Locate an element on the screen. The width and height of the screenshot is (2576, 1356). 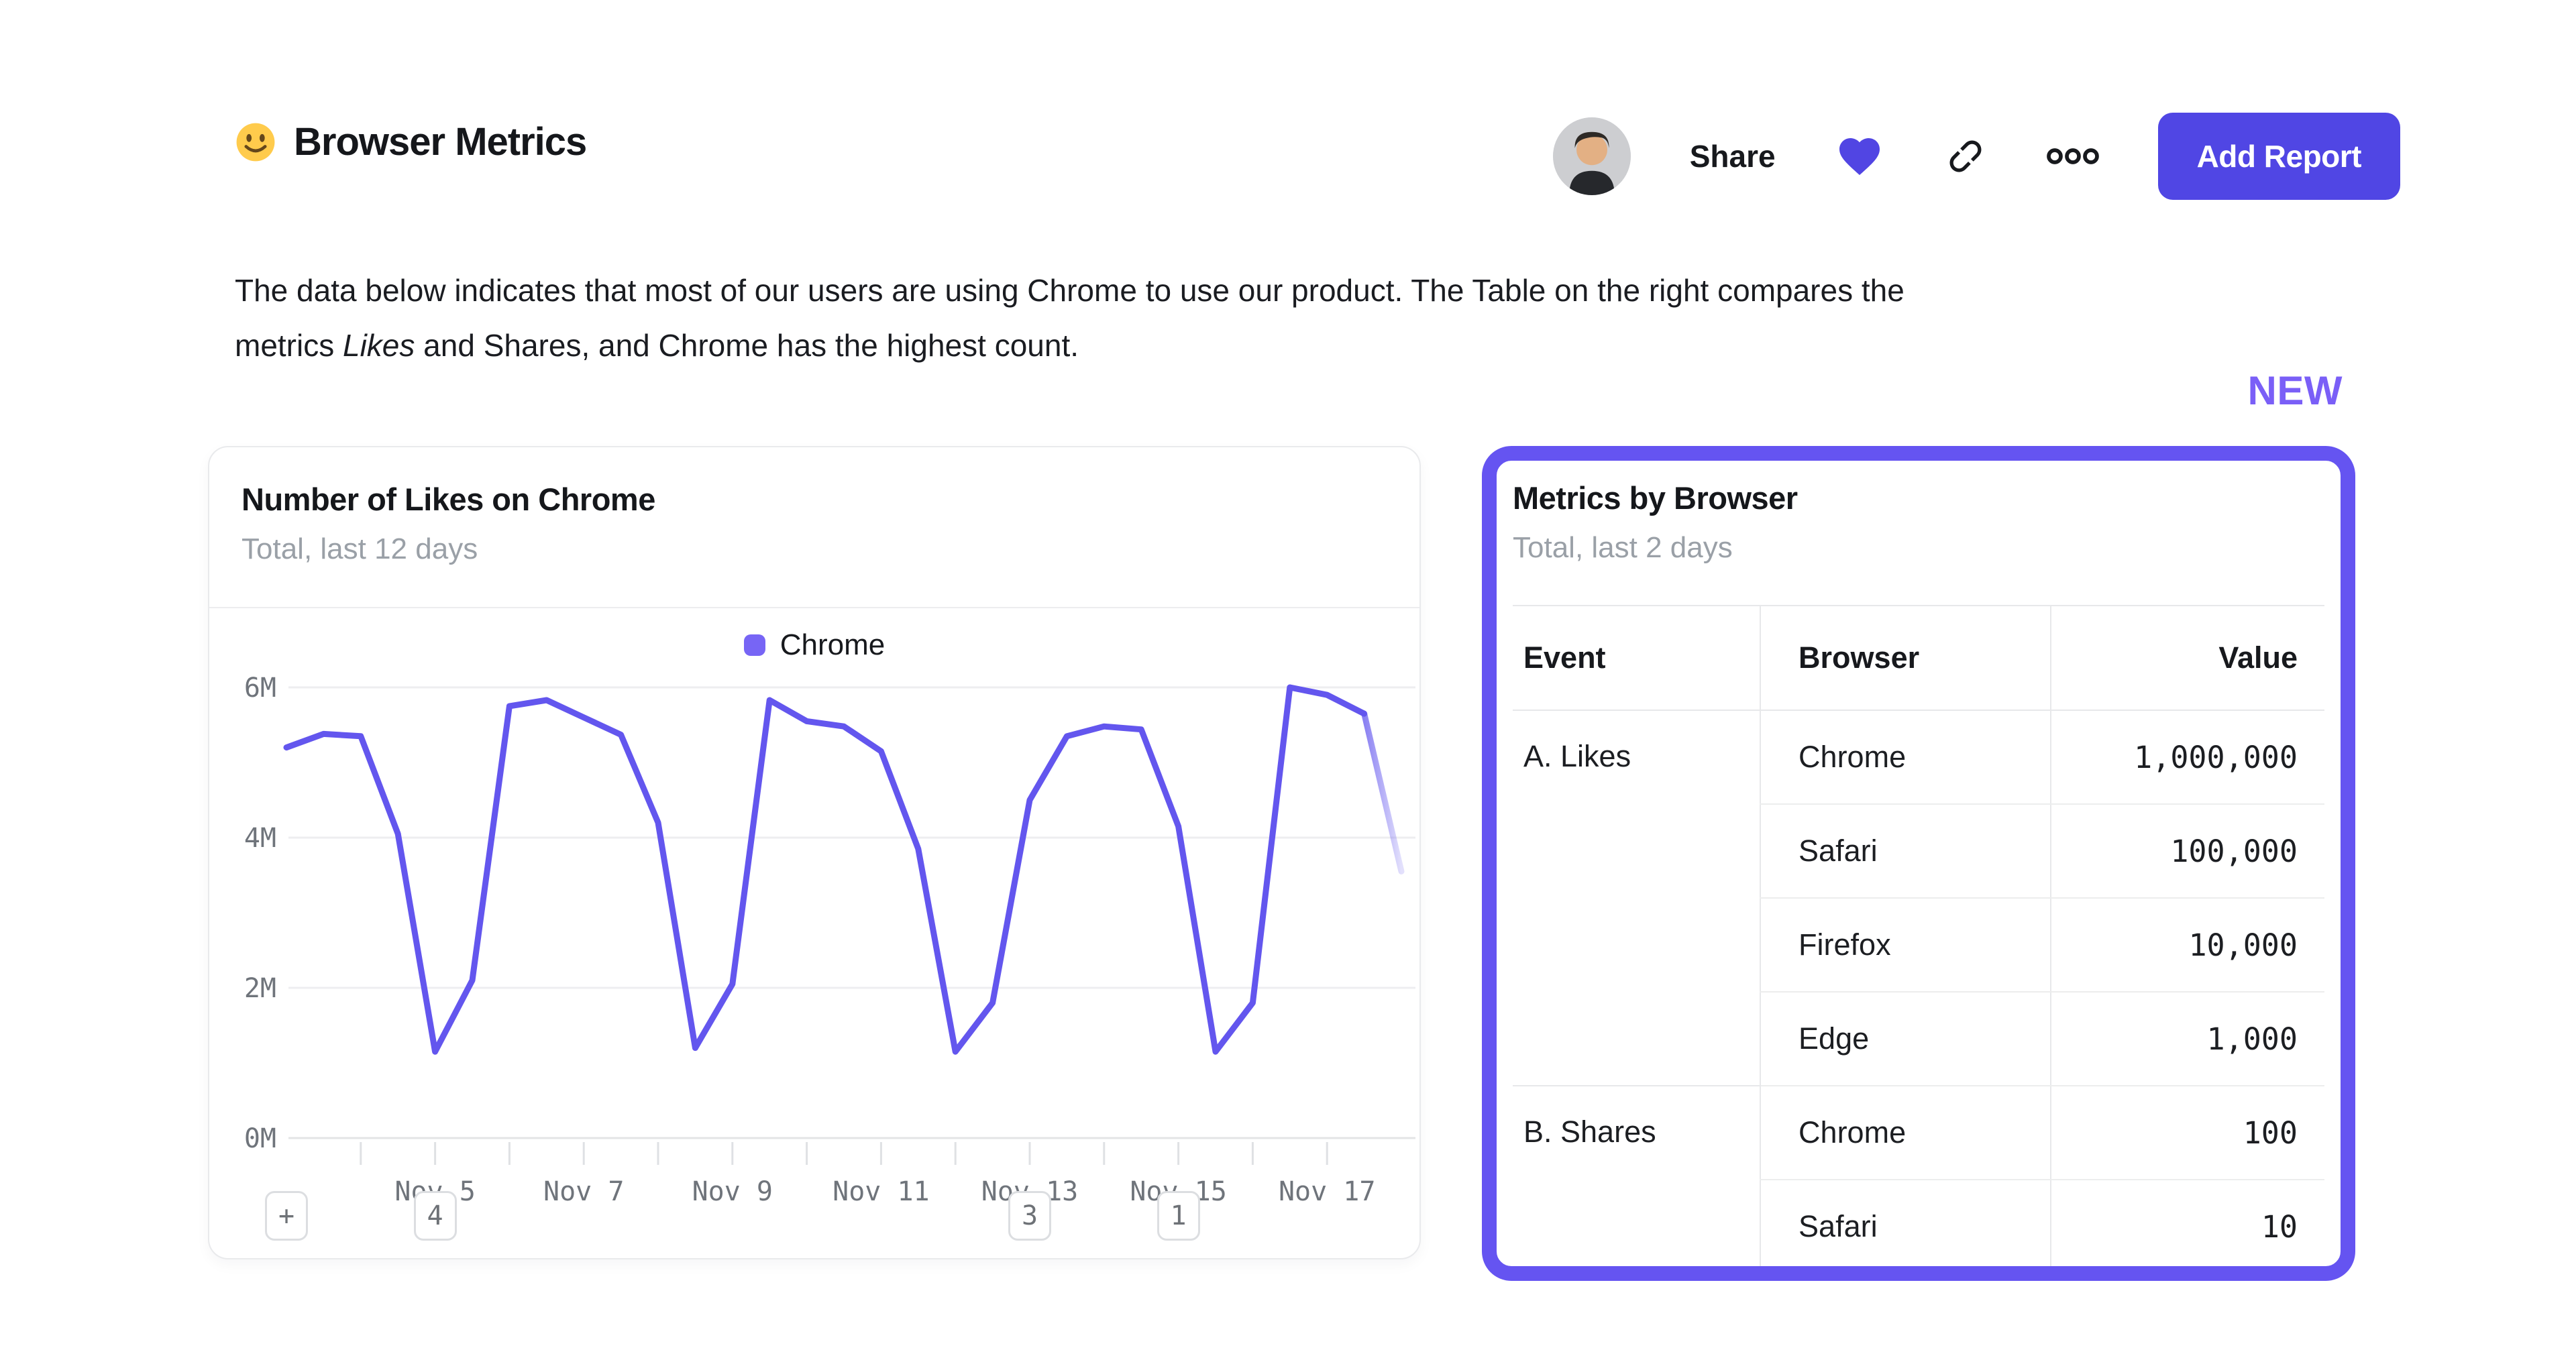
value-cell: 1,000,000 is located at coordinates (2187, 757).